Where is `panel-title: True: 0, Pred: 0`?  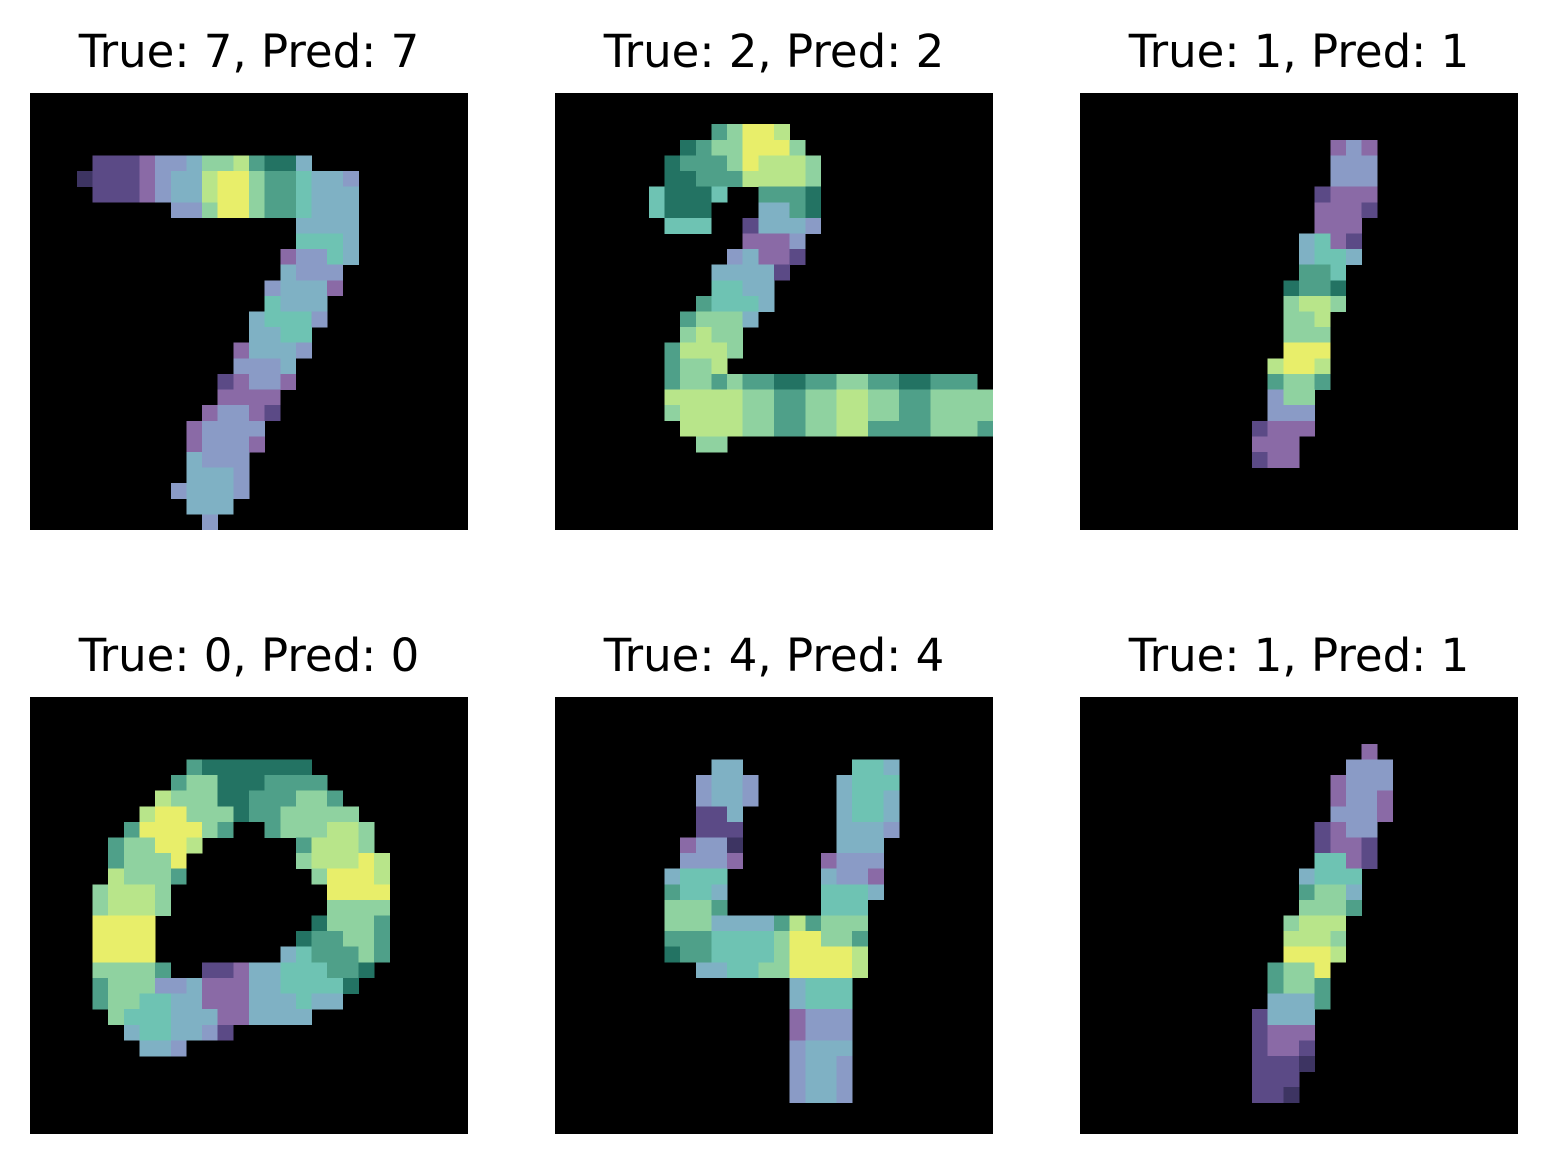
panel-title: True: 0, Pred: 0 is located at coordinates (249, 655).